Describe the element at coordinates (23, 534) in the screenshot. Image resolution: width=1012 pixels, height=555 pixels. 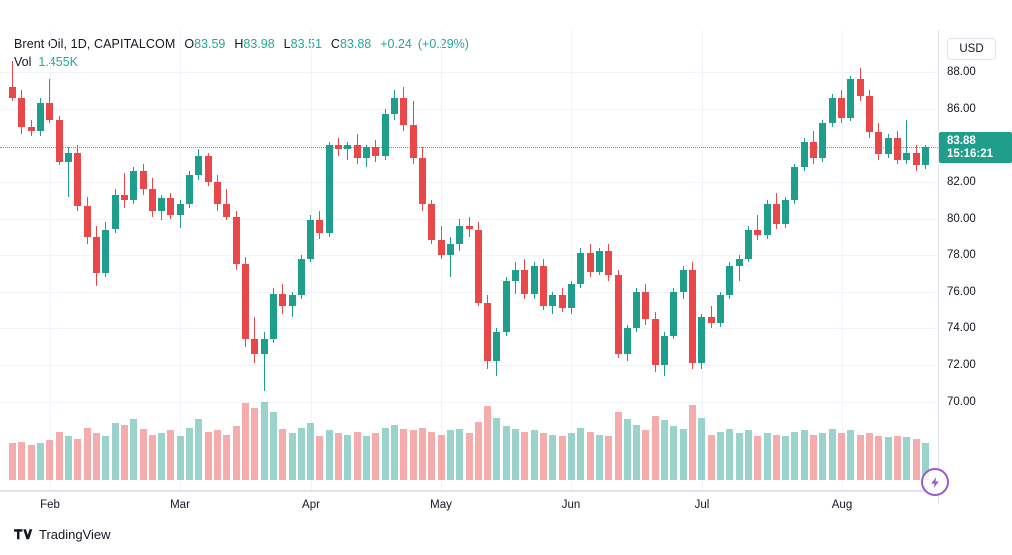
I see `tradingview-logo-icon` at that location.